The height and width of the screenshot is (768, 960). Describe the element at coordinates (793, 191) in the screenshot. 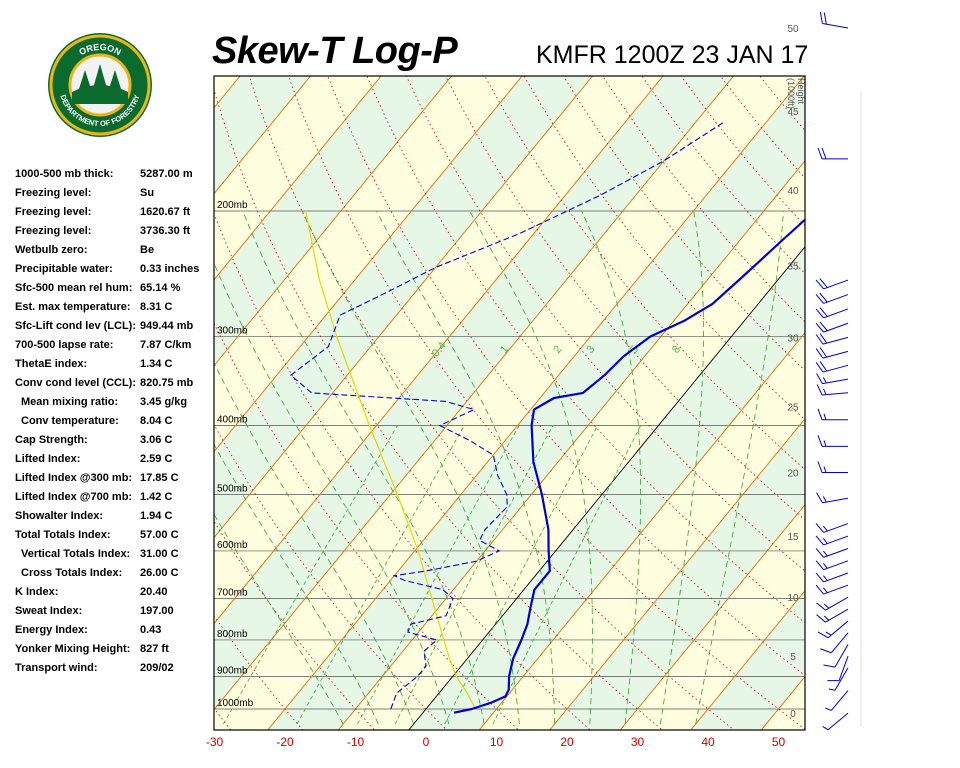

I see `height-tick-label: 40` at that location.